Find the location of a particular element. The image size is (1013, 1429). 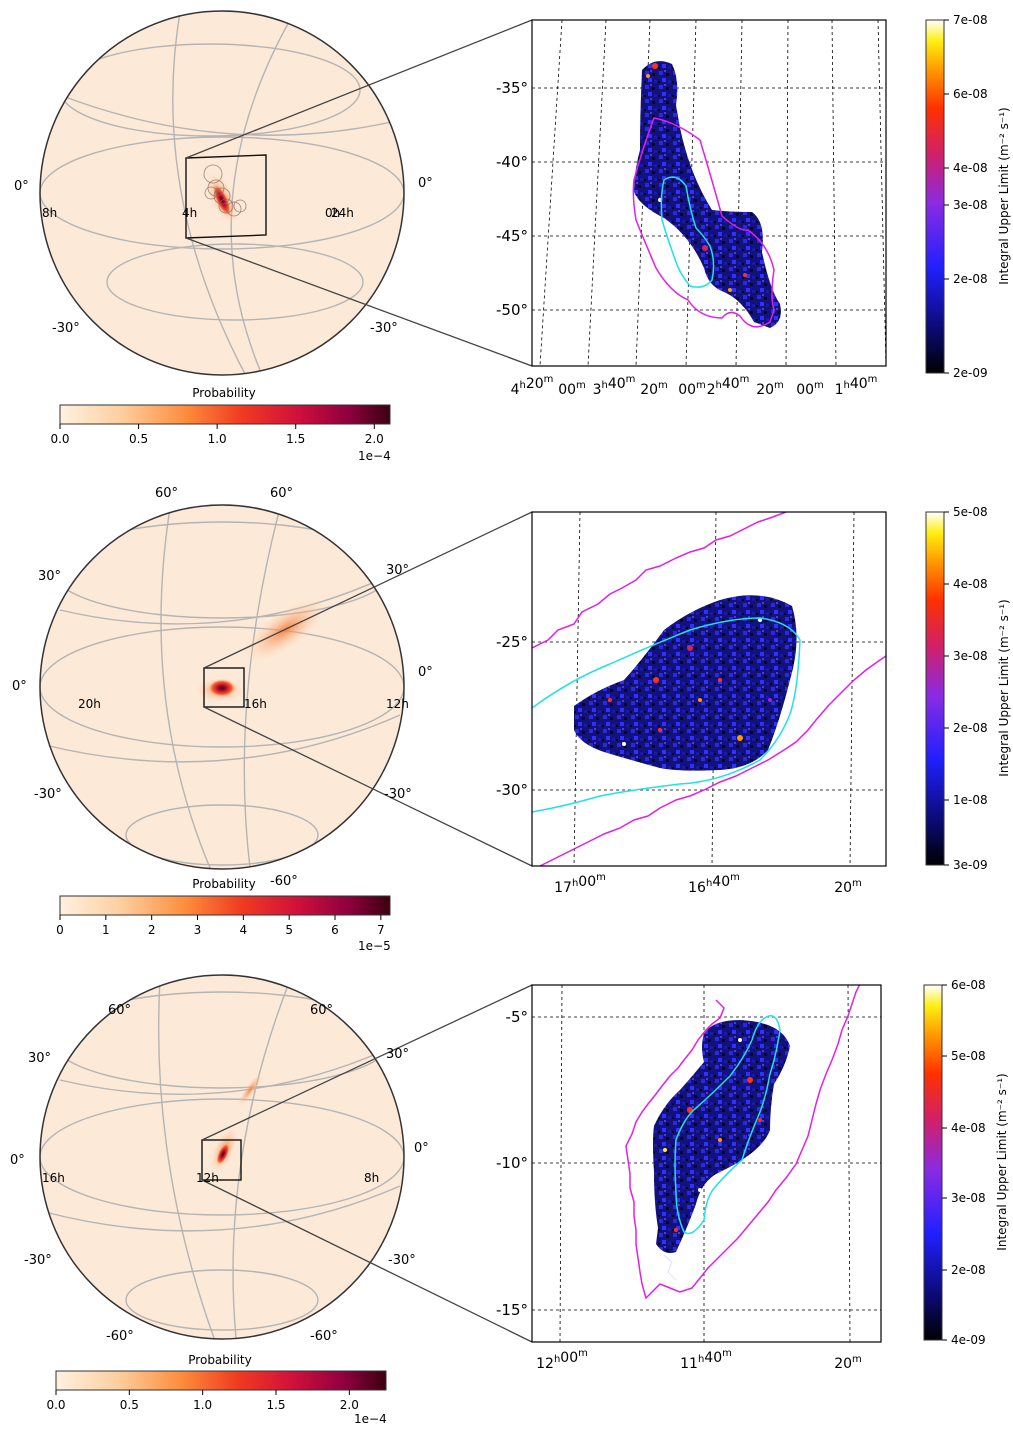

colorbar-tick-label: 3 is located at coordinates (198, 930).